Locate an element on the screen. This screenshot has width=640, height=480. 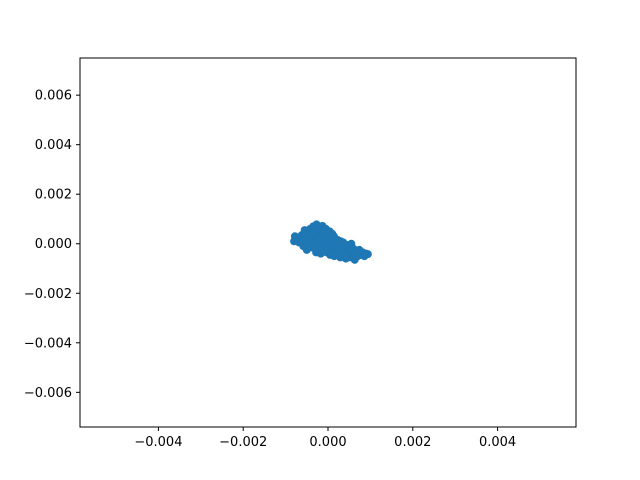
scatter-points is located at coordinates (331, 242).